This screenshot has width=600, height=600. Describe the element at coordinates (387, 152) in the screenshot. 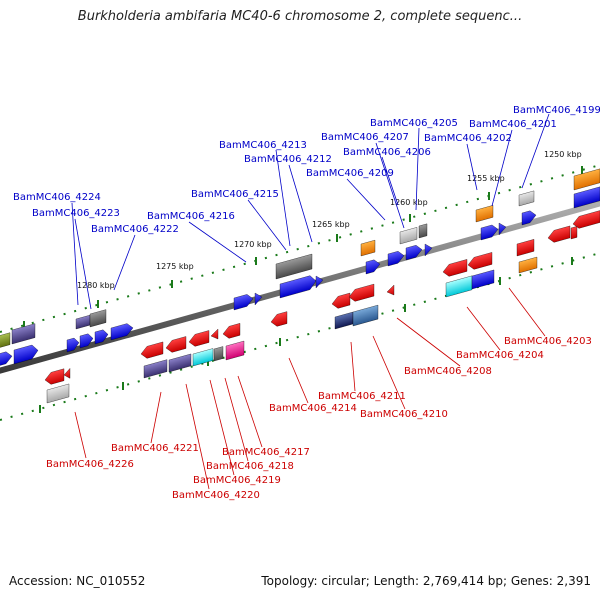

I see `gene-label-bammc406-4206: BamMC406_4206` at that location.